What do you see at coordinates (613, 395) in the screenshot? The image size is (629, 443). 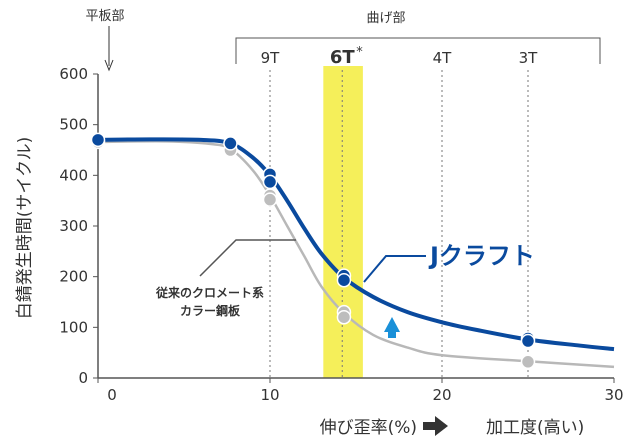 I see `x-tick-label: 30` at bounding box center [613, 395].